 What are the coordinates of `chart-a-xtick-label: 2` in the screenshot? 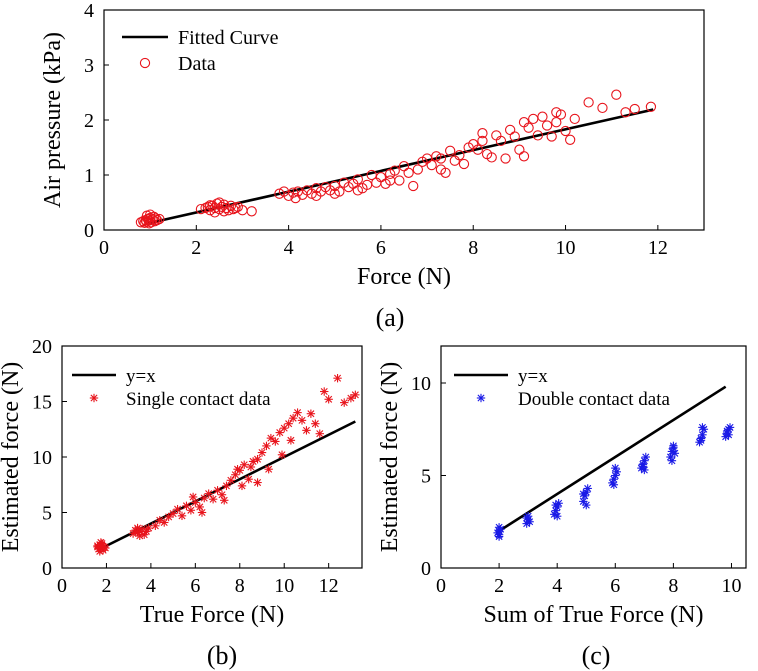 It's located at (196, 248).